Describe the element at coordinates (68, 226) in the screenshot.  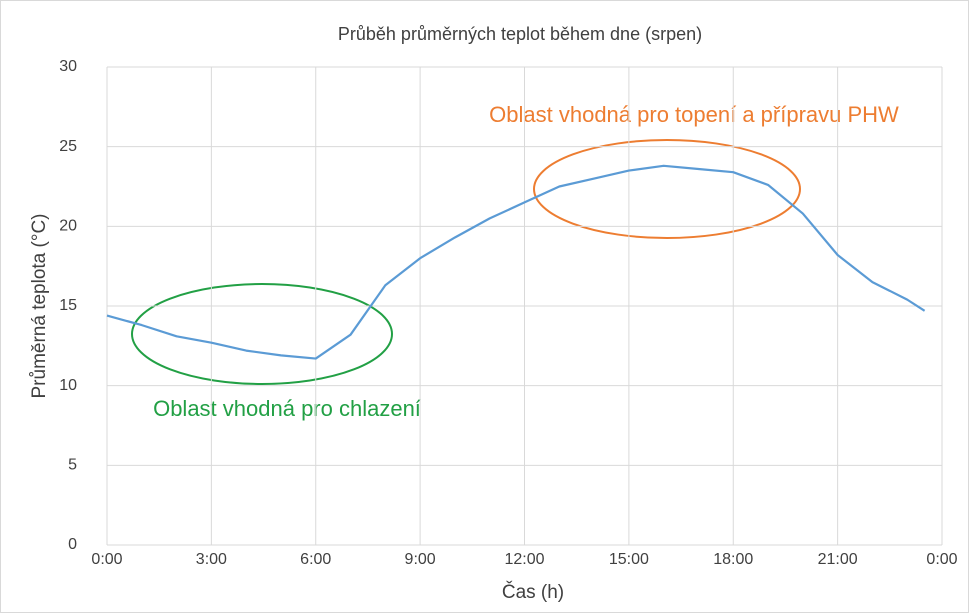
I see `y-tick-label: 20` at that location.